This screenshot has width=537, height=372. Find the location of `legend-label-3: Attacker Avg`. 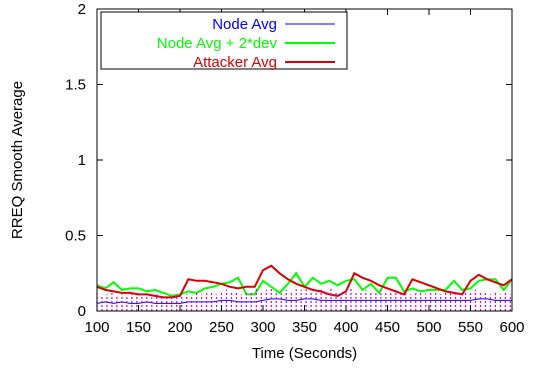

legend-label-3: Attacker Avg is located at coordinates (235, 62).